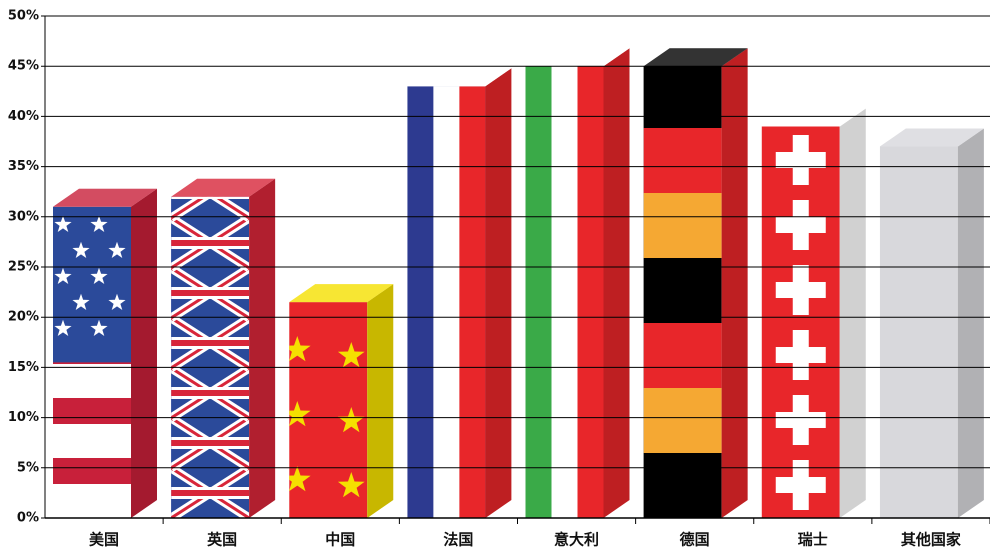 The width and height of the screenshot is (990, 552). Describe the element at coordinates (23, 417) in the screenshot. I see `y-tick-label: 10%` at that location.